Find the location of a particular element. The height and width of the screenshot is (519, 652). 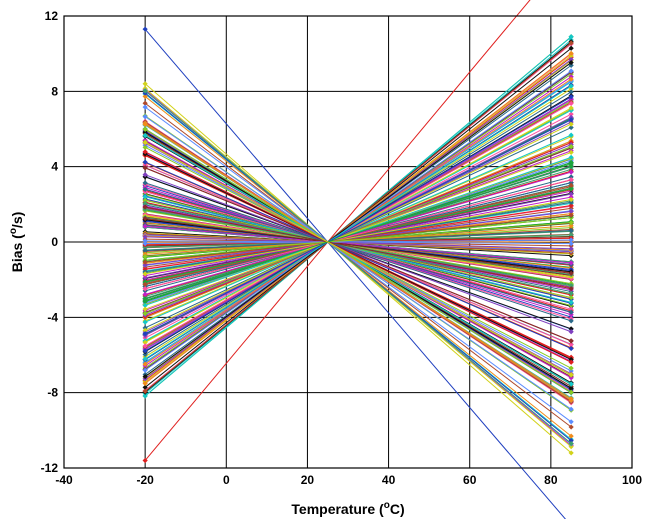

y-tick-label: -8 is located at coordinates (52, 393).